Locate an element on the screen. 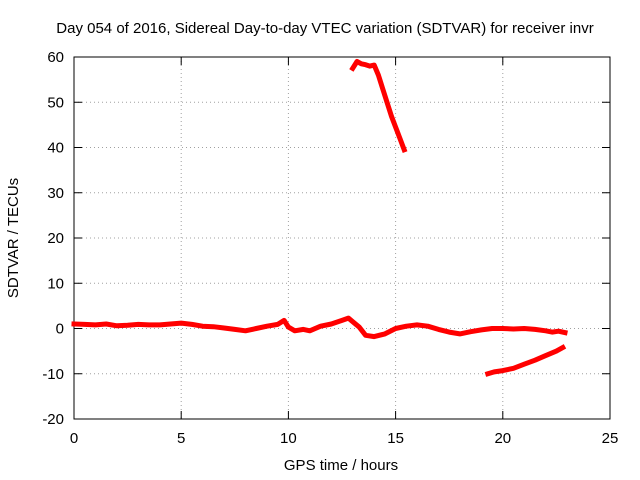  x-axis-label: GPS time / hours is located at coordinates (341, 465).